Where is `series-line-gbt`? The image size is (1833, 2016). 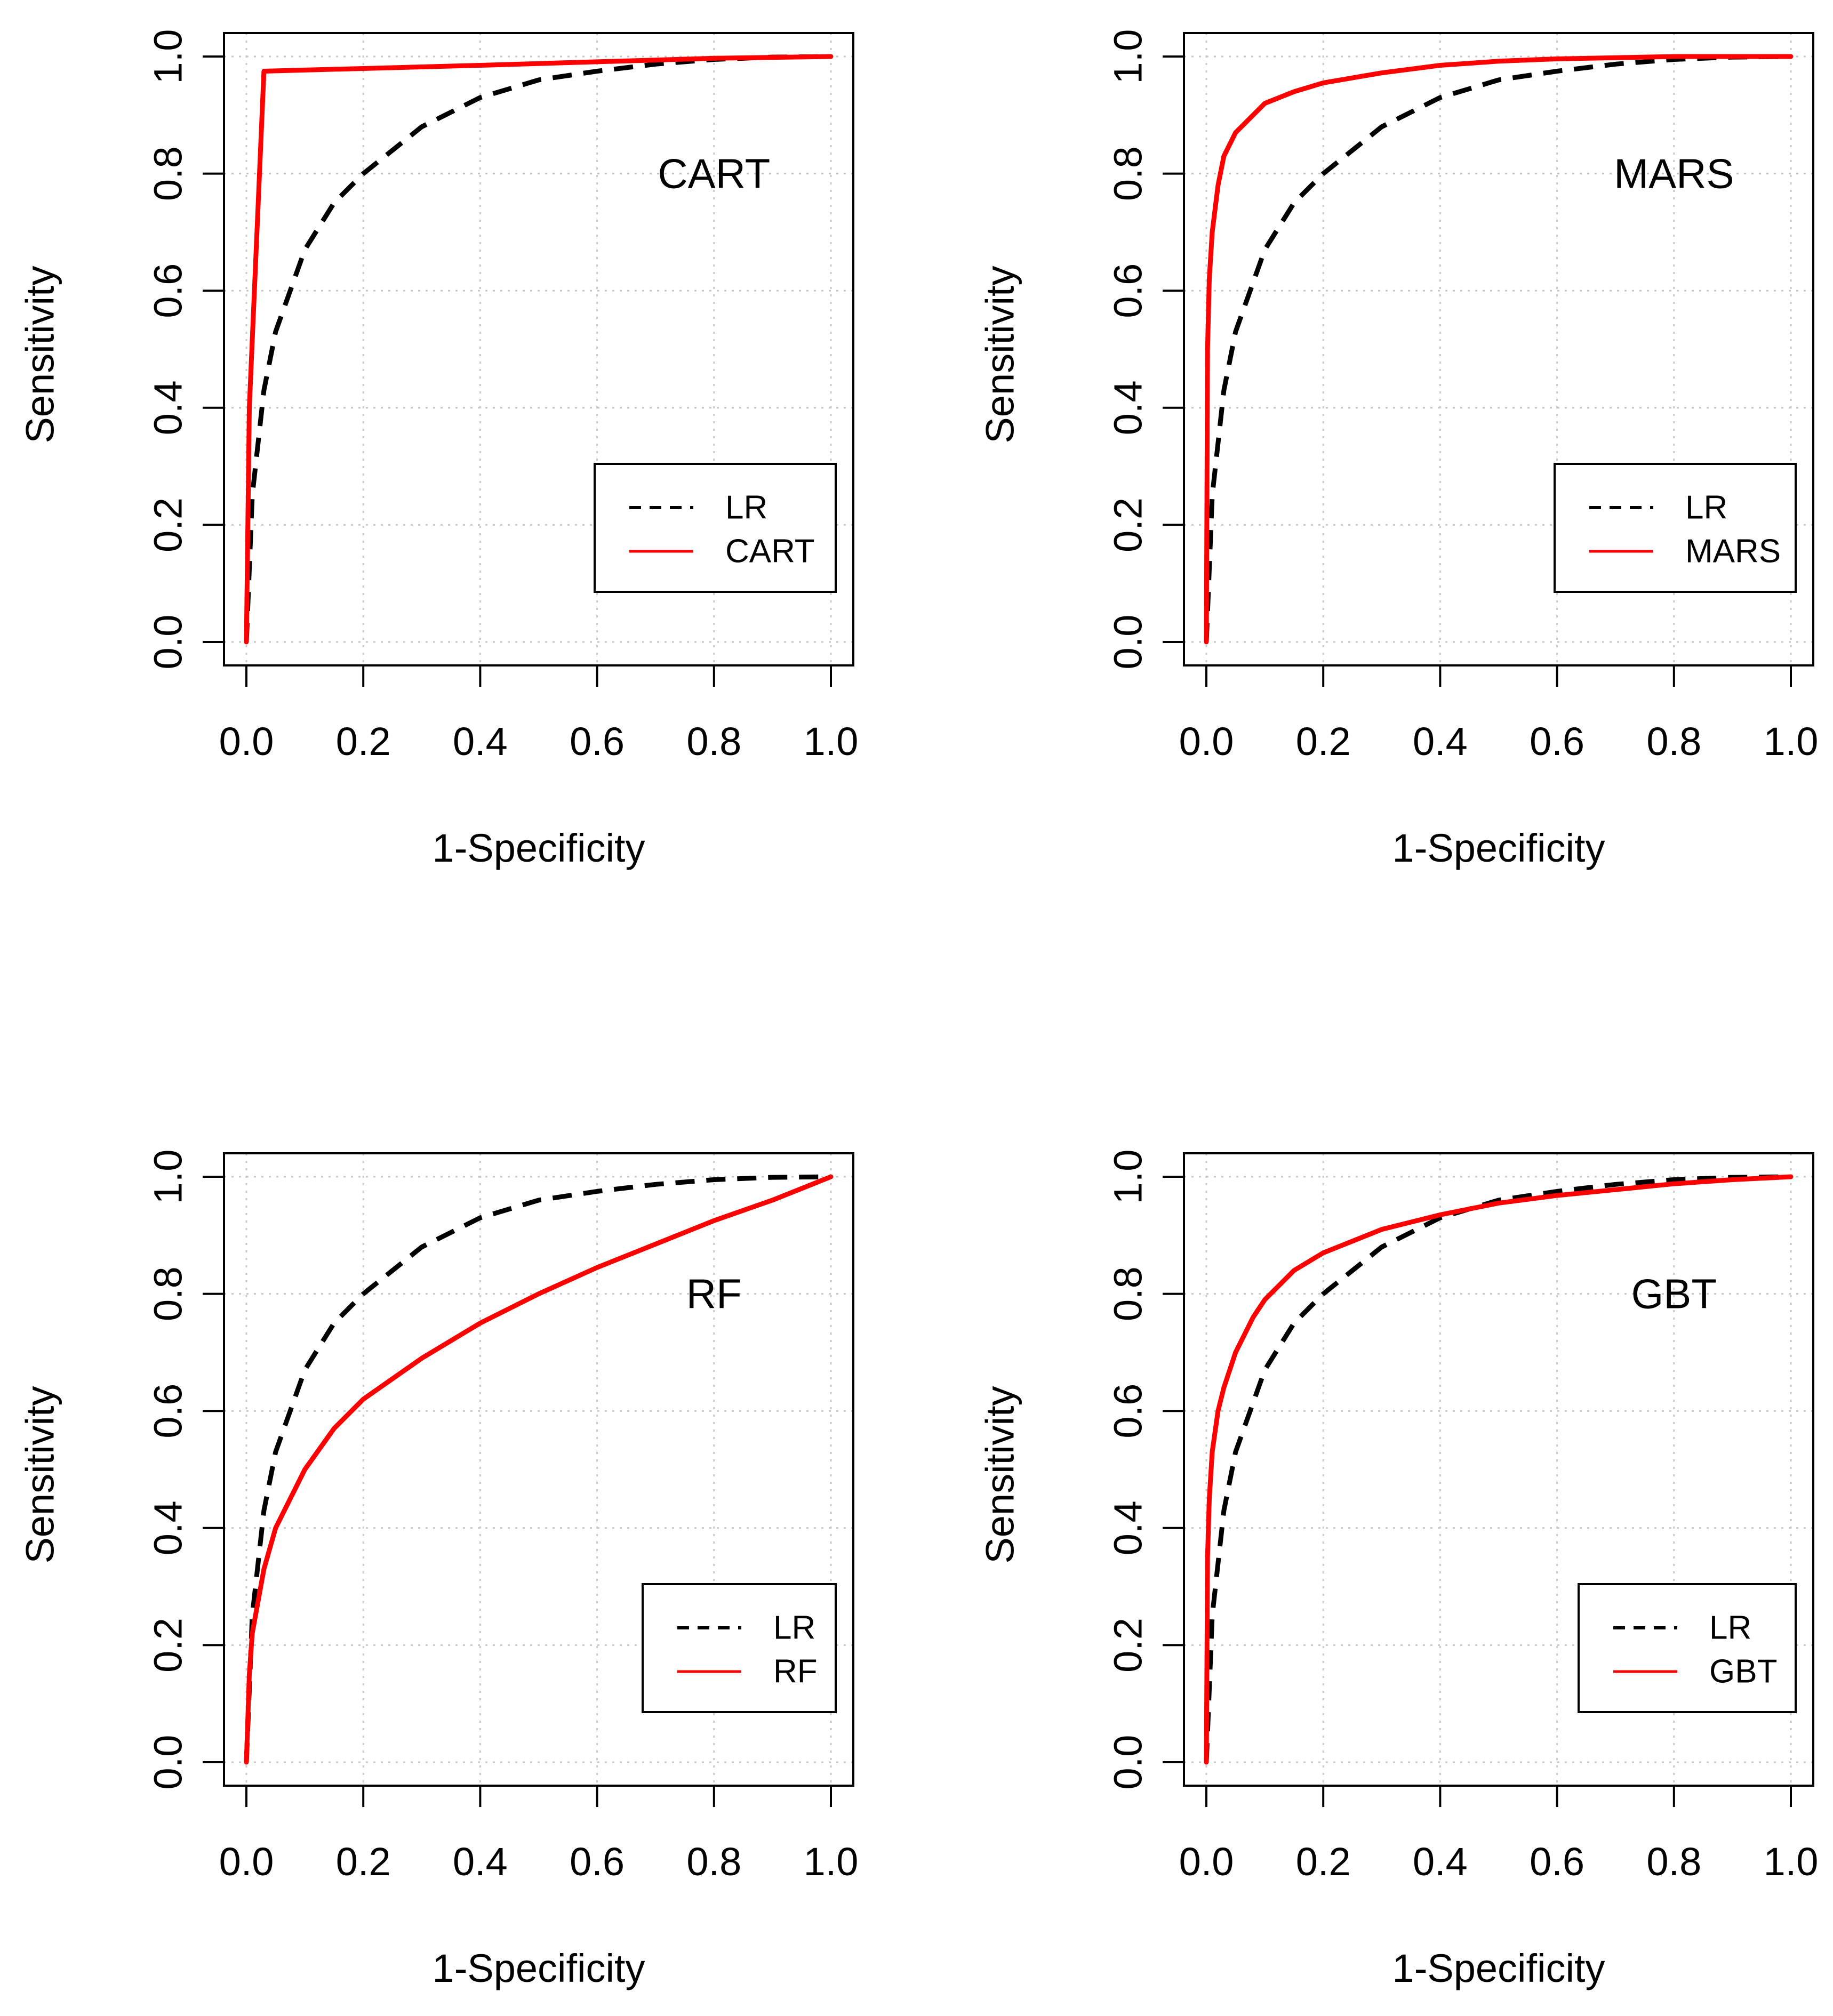 series-line-gbt is located at coordinates (1499, 1469).